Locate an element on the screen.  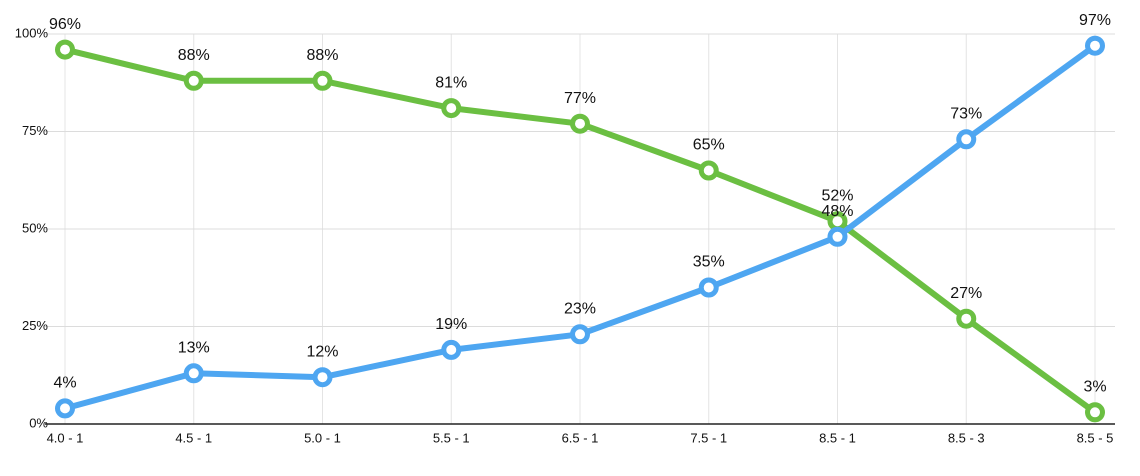
data-label: 48% is located at coordinates (837, 211).